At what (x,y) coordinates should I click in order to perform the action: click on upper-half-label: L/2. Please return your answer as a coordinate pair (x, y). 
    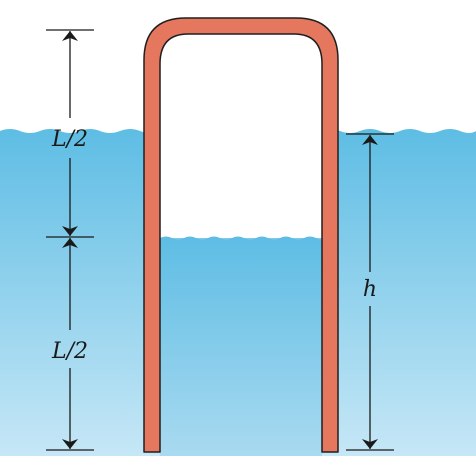
    Looking at the image, I should click on (69, 139).